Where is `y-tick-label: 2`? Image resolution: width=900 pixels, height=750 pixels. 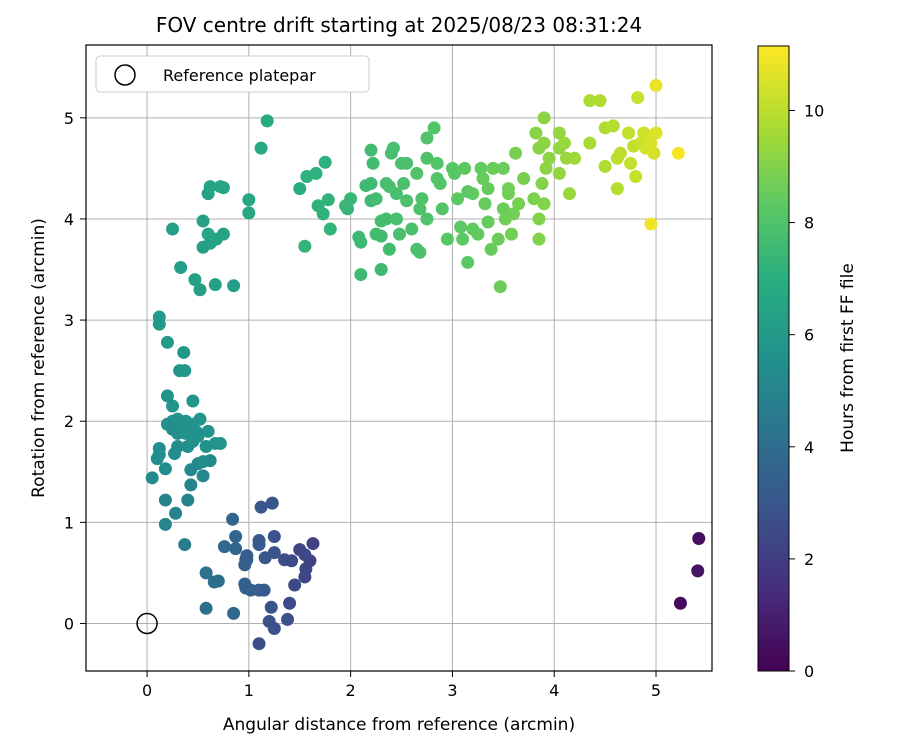
y-tick-label: 2 is located at coordinates (69, 421).